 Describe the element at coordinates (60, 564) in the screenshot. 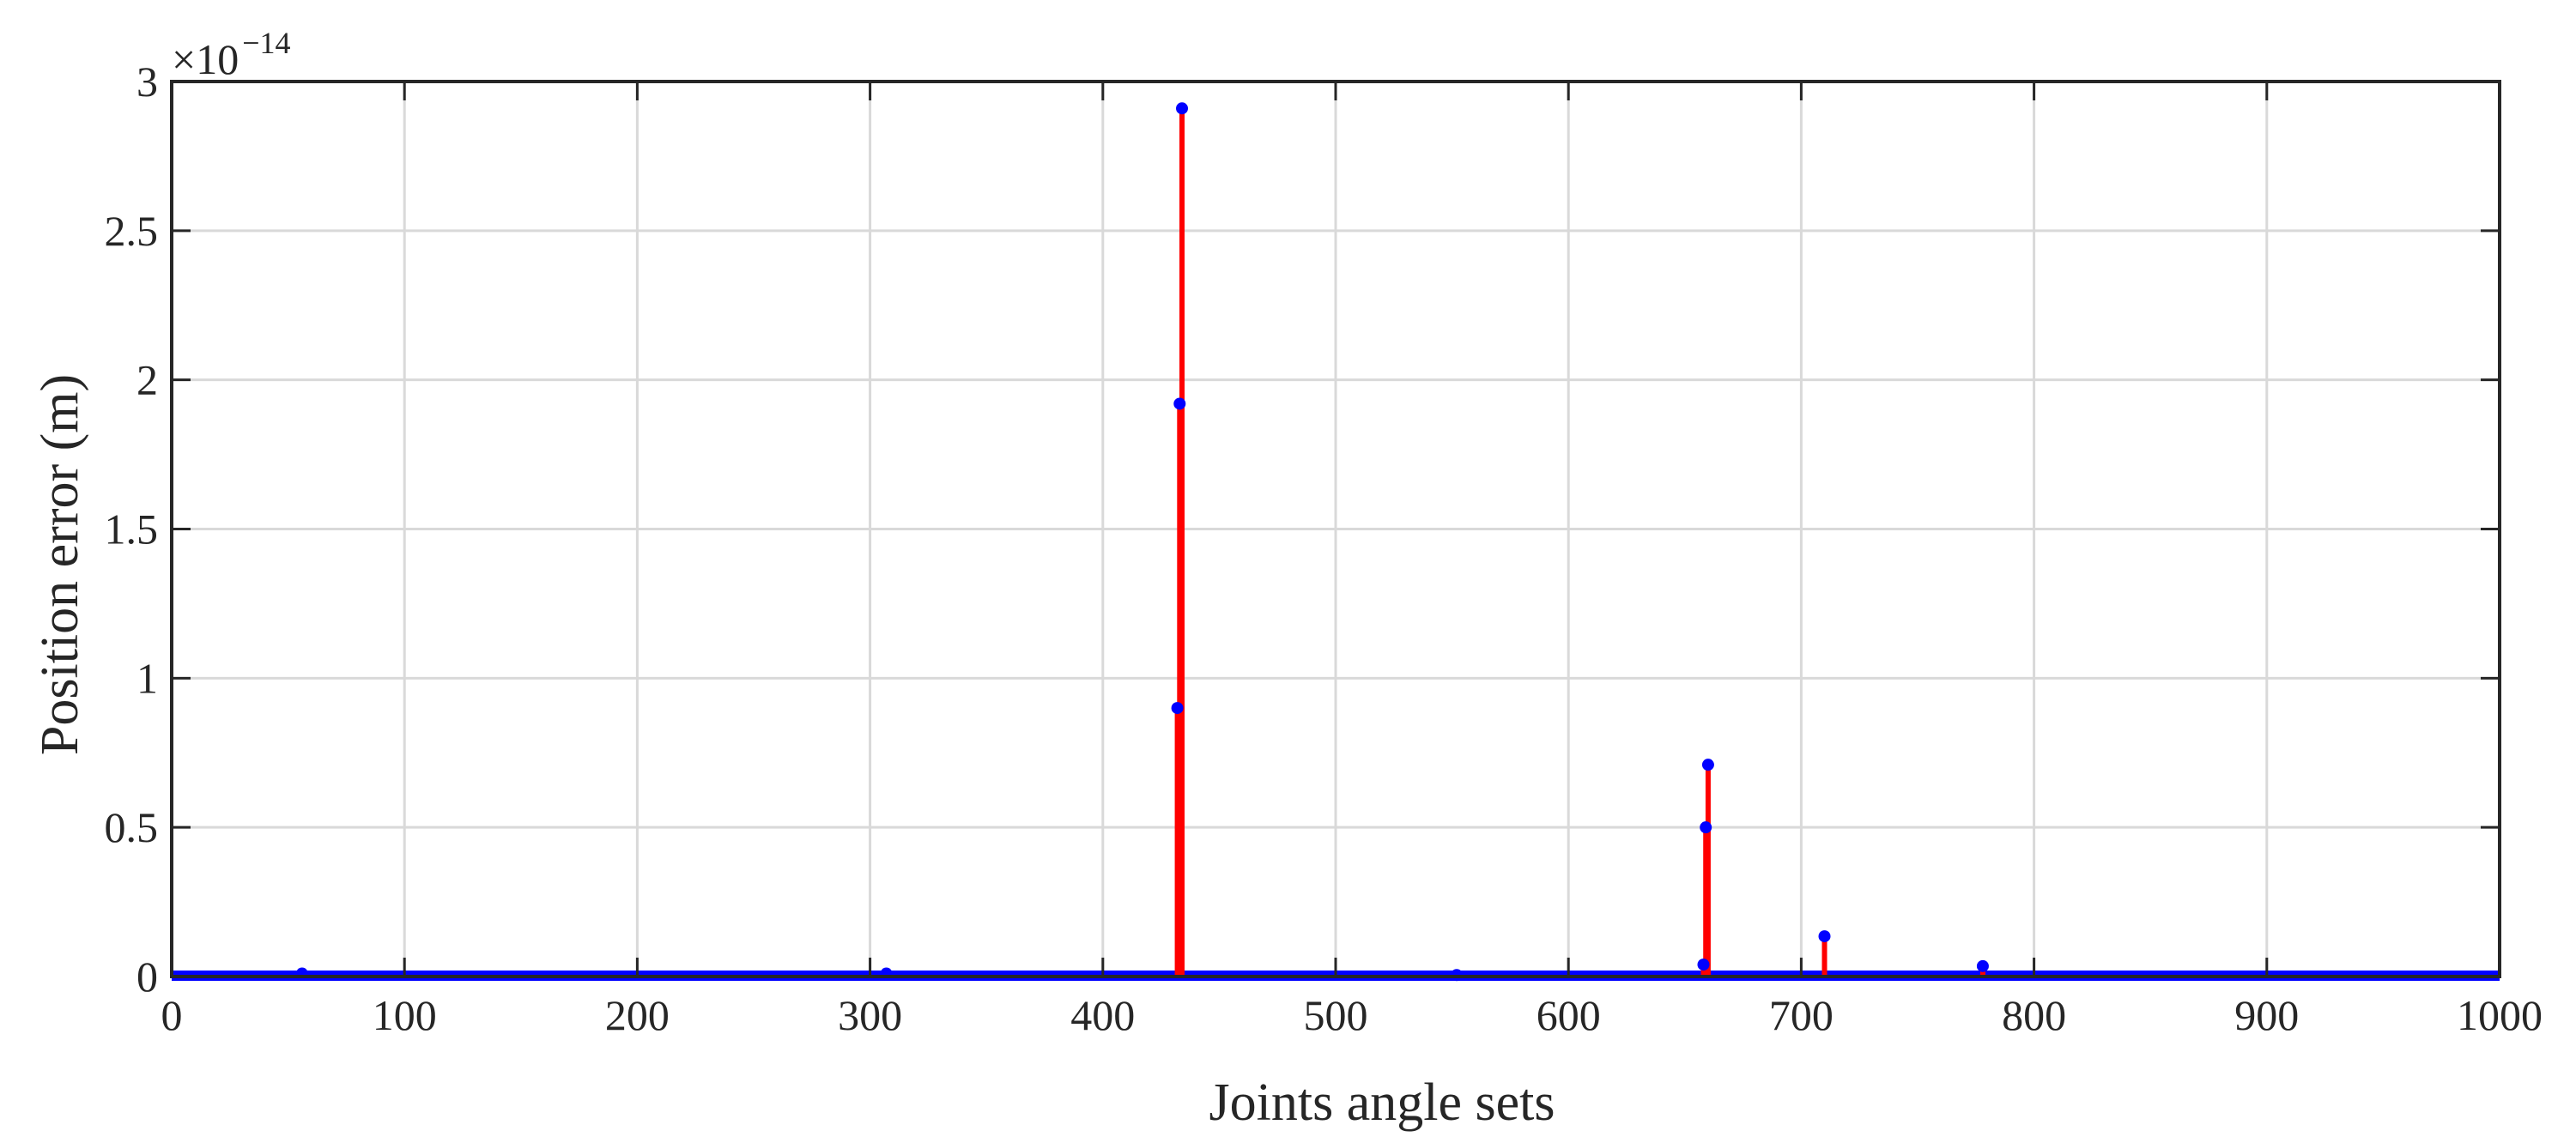

I see `y-axis-label: Position error (m)` at that location.